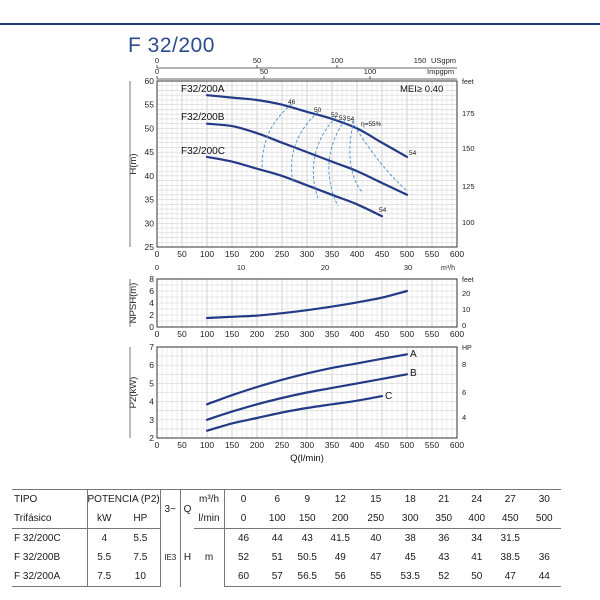  Describe the element at coordinates (264, 71) in the screenshot. I see `top-axis-2-label: 50` at that location.